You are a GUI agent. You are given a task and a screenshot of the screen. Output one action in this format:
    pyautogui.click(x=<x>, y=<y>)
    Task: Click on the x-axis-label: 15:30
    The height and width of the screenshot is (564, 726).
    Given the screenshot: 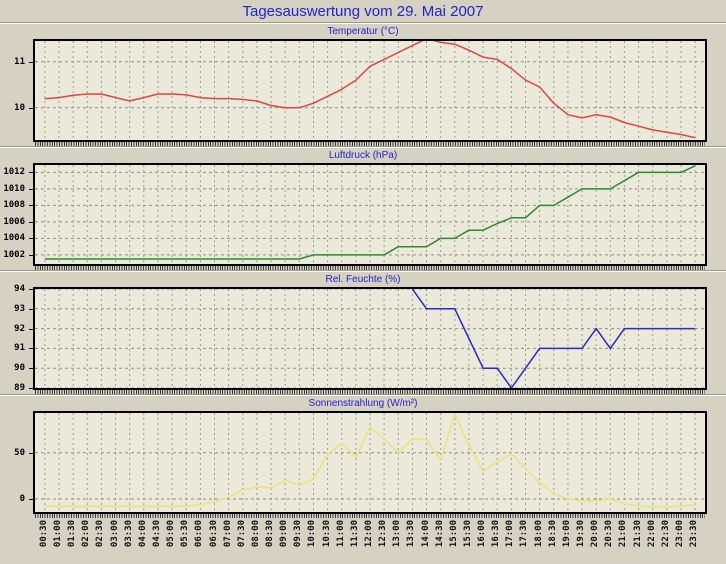 What is the action you would take?
    pyautogui.click(x=467, y=534)
    